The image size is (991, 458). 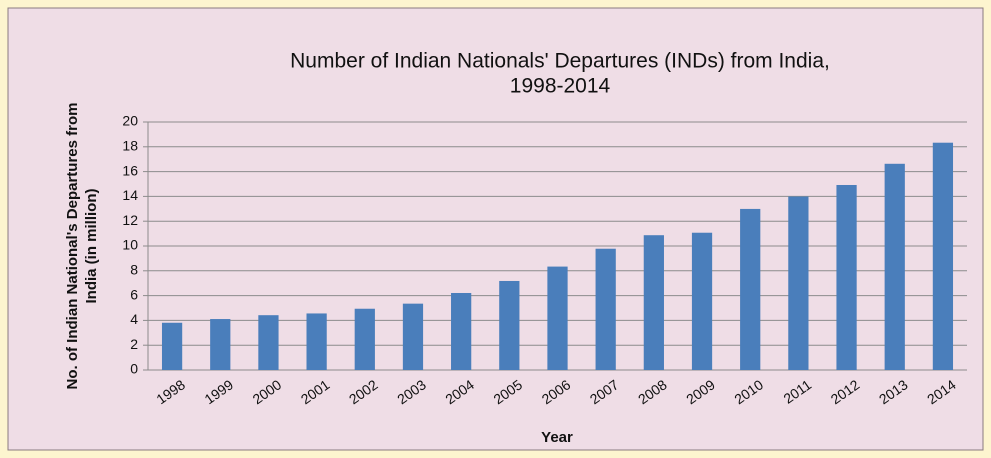 I want to click on y-tick-label: 0, so click(x=134, y=369).